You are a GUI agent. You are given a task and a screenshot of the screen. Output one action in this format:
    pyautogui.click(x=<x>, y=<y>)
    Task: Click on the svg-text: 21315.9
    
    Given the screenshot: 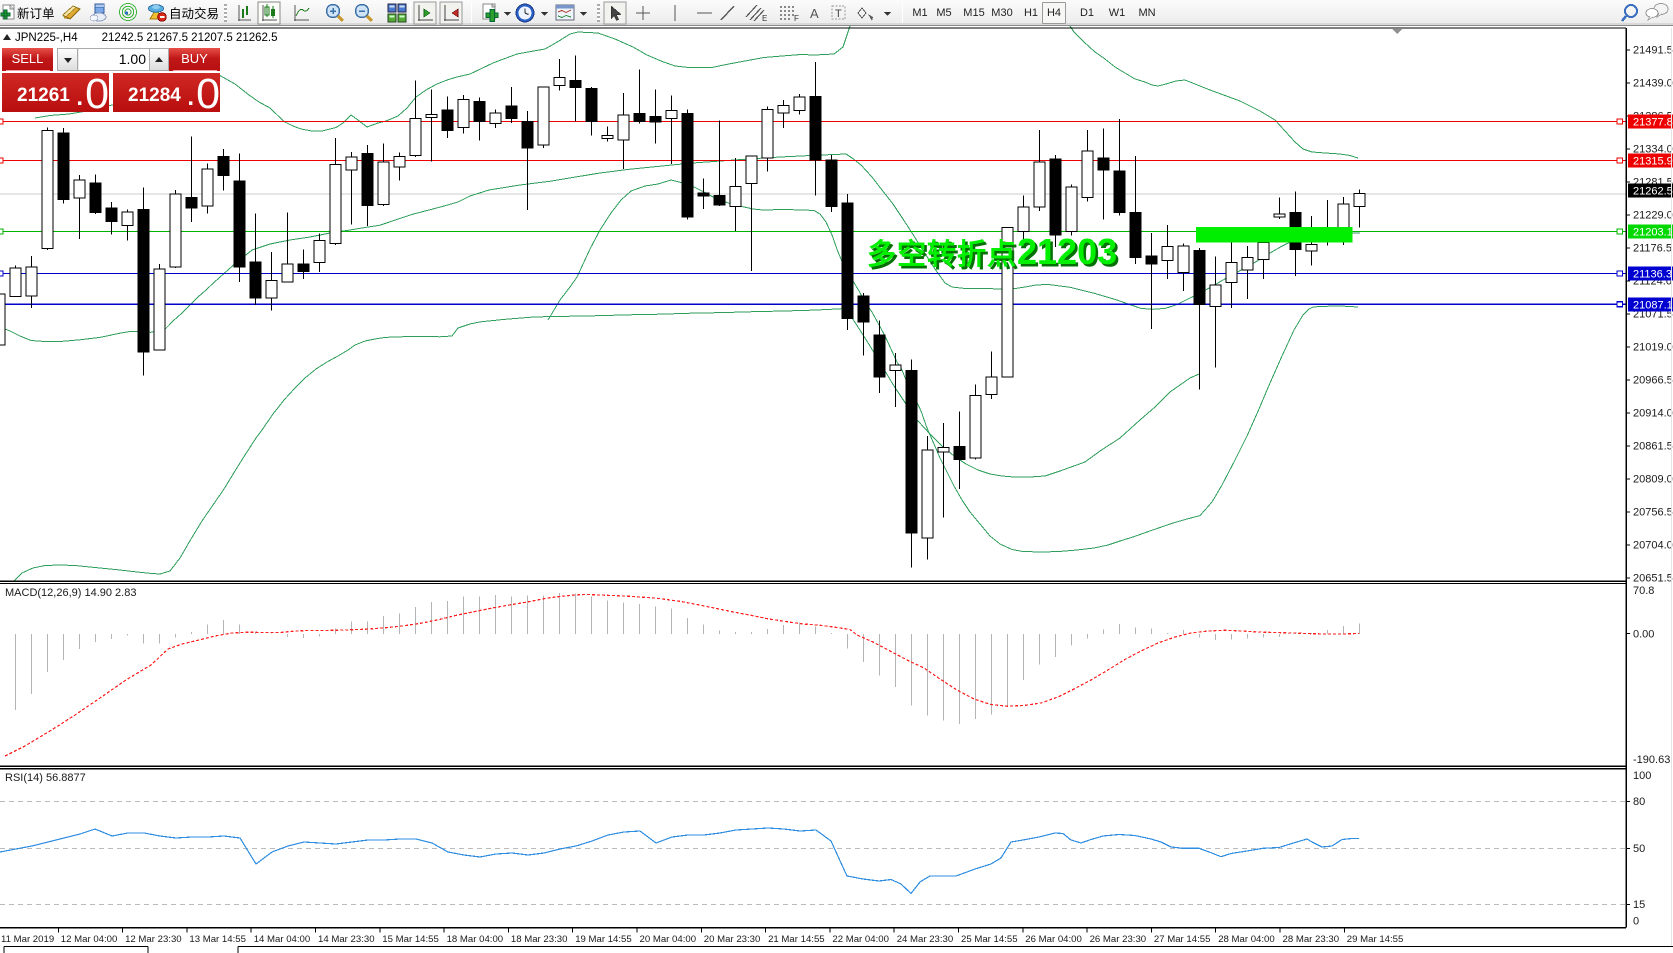 What is the action you would take?
    pyautogui.click(x=1653, y=161)
    